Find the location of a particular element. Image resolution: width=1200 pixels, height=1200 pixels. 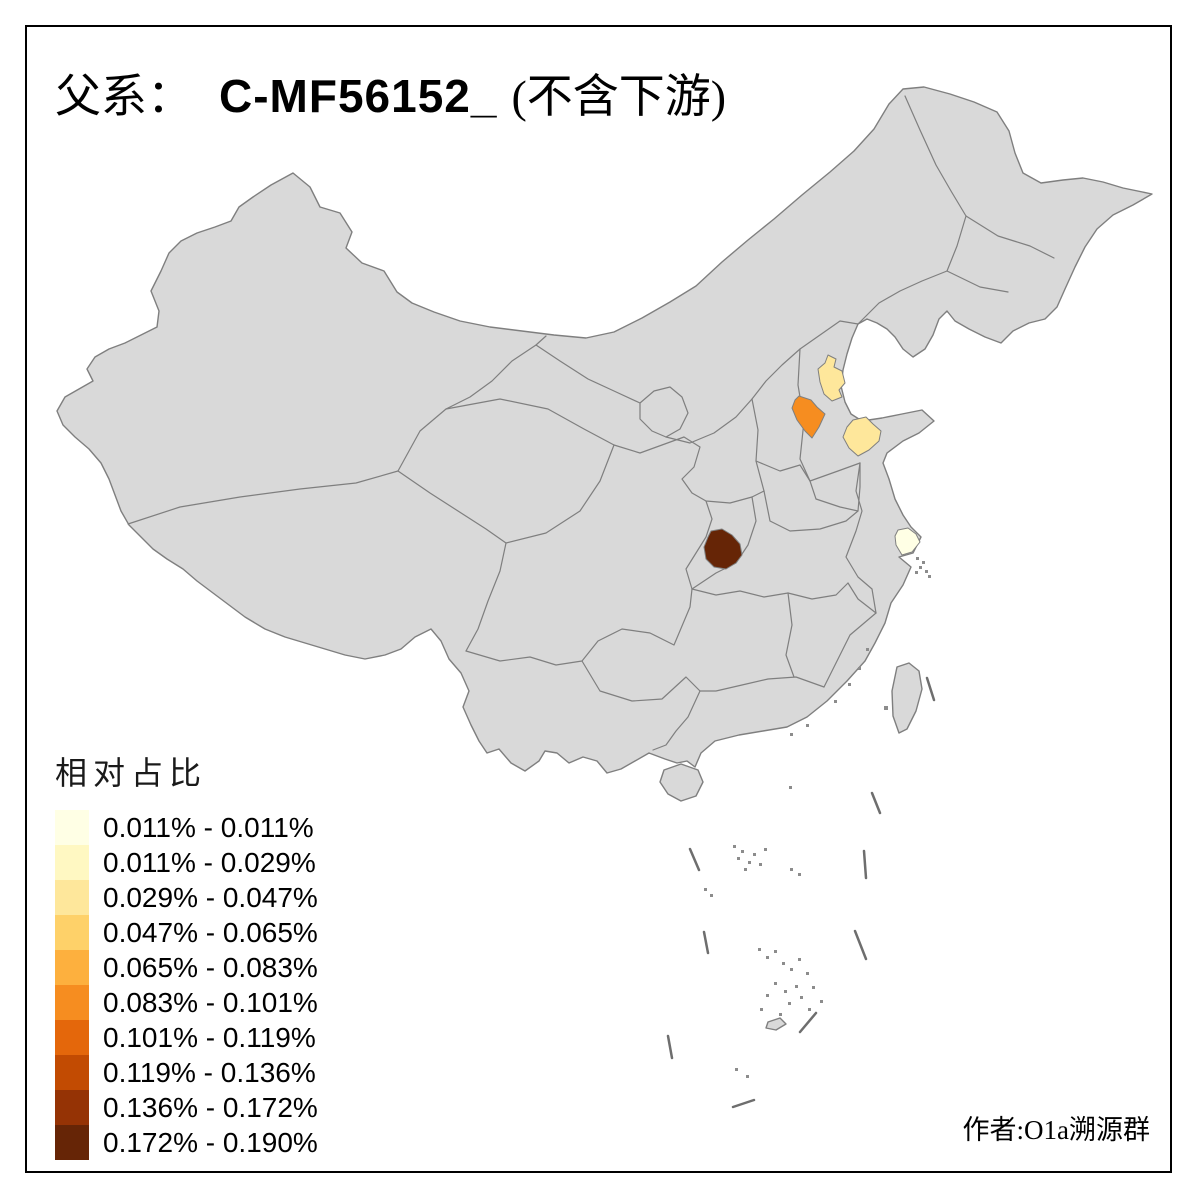

taiwan-island is located at coordinates (907, 698).